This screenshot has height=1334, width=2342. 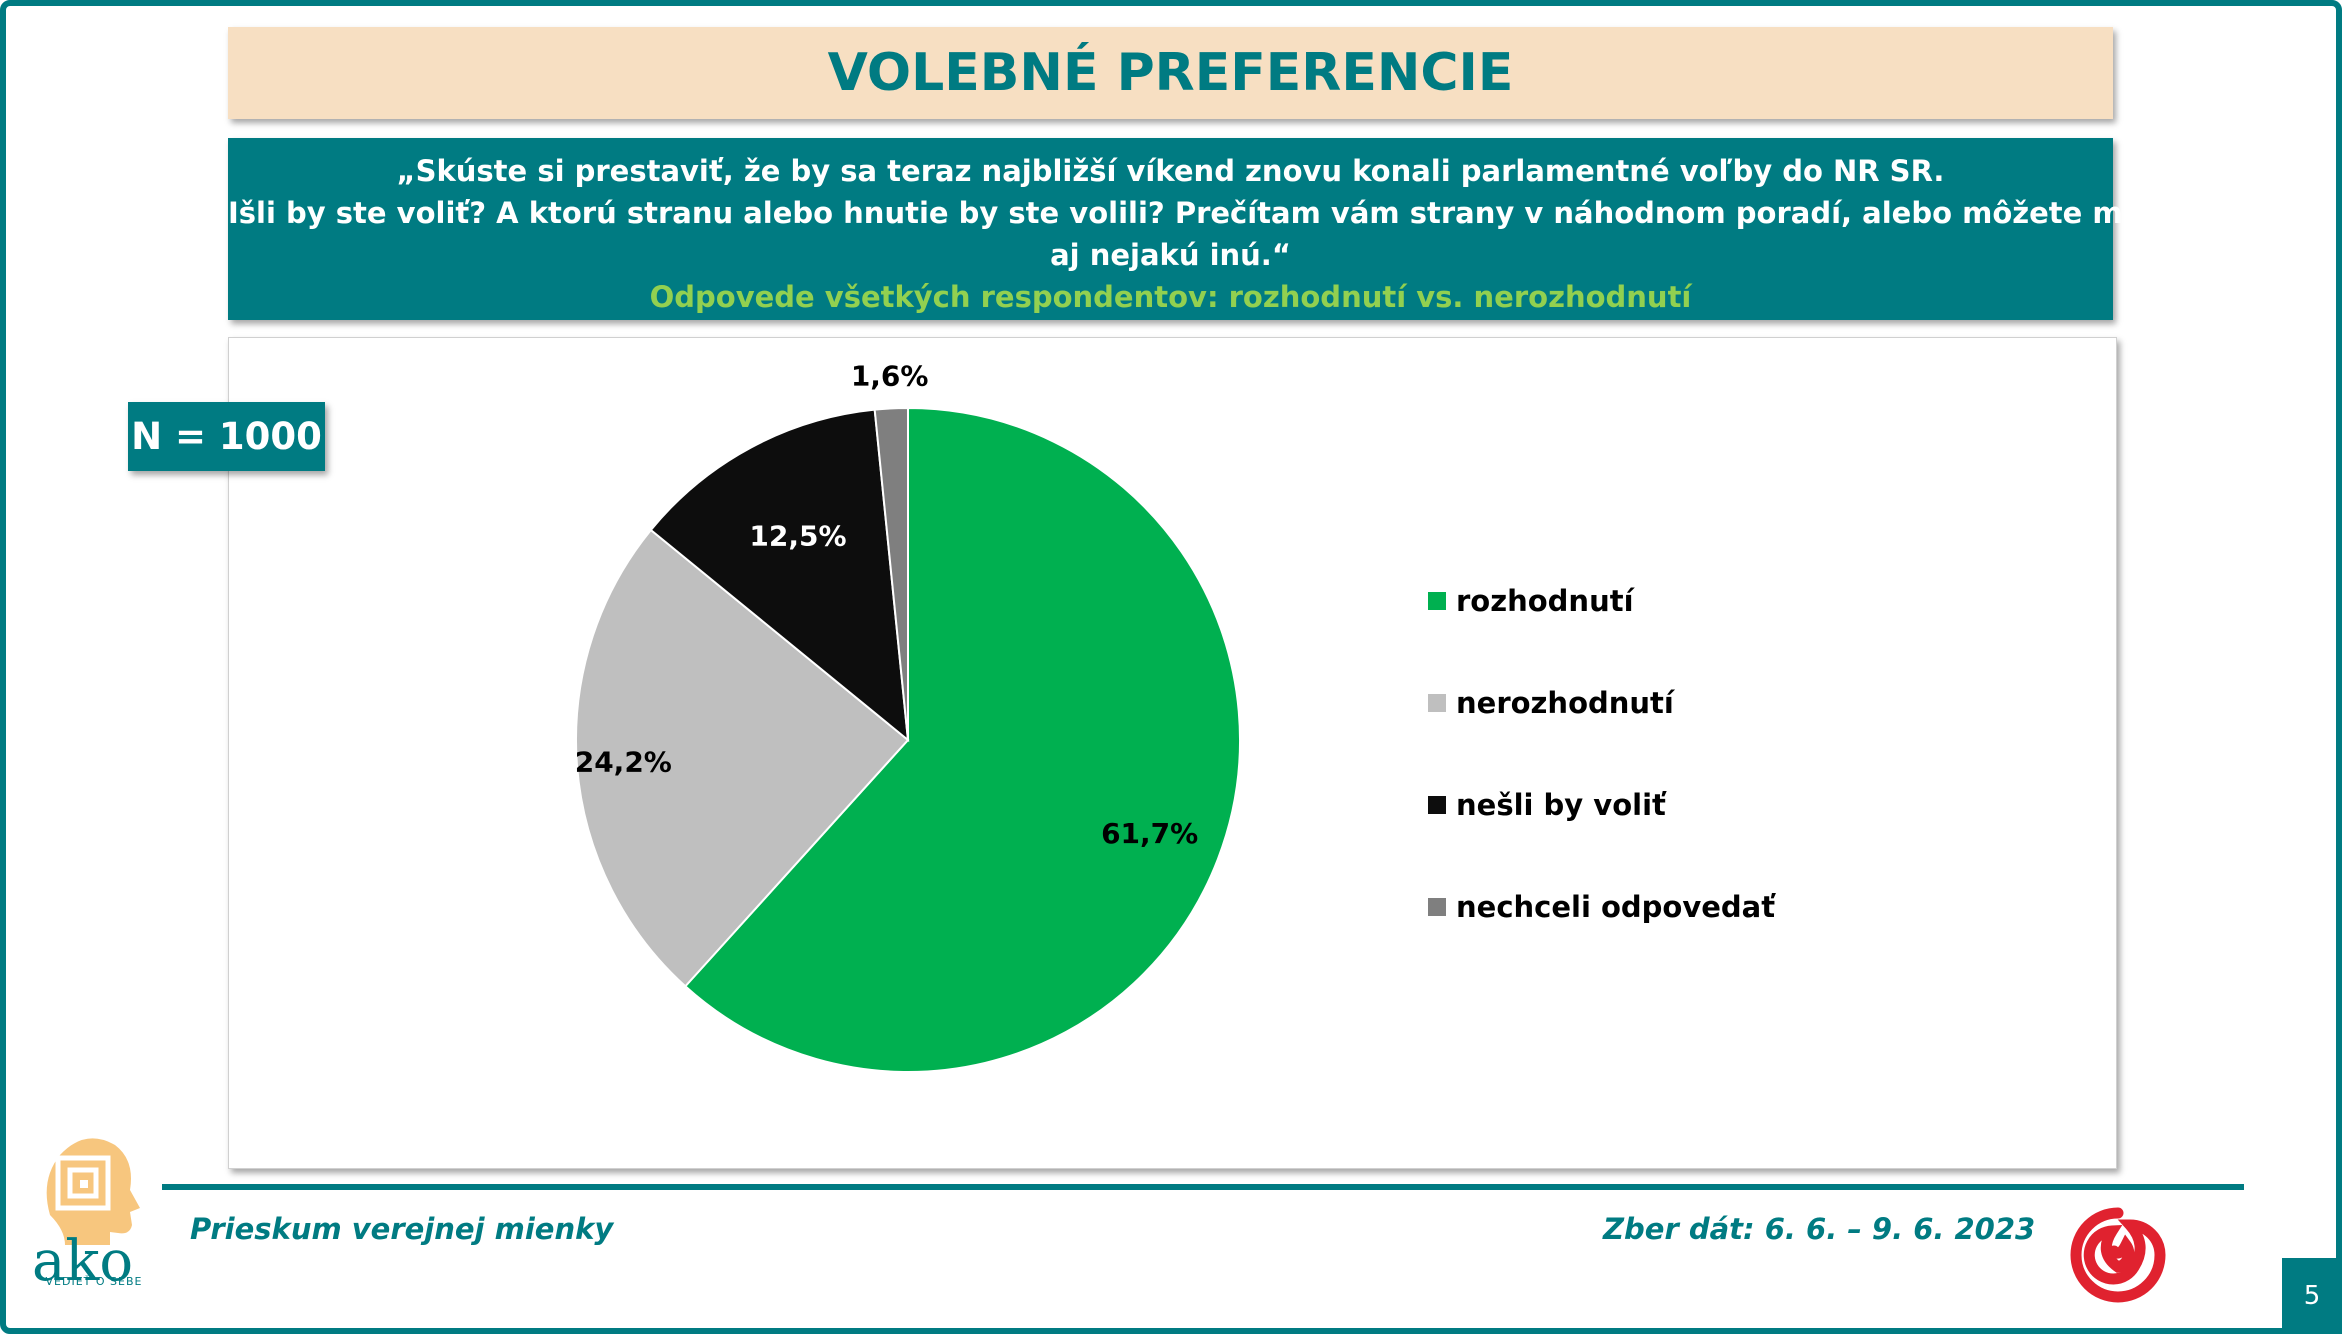 What do you see at coordinates (1545, 601) in the screenshot?
I see `legend-label: rozhodnutí` at bounding box center [1545, 601].